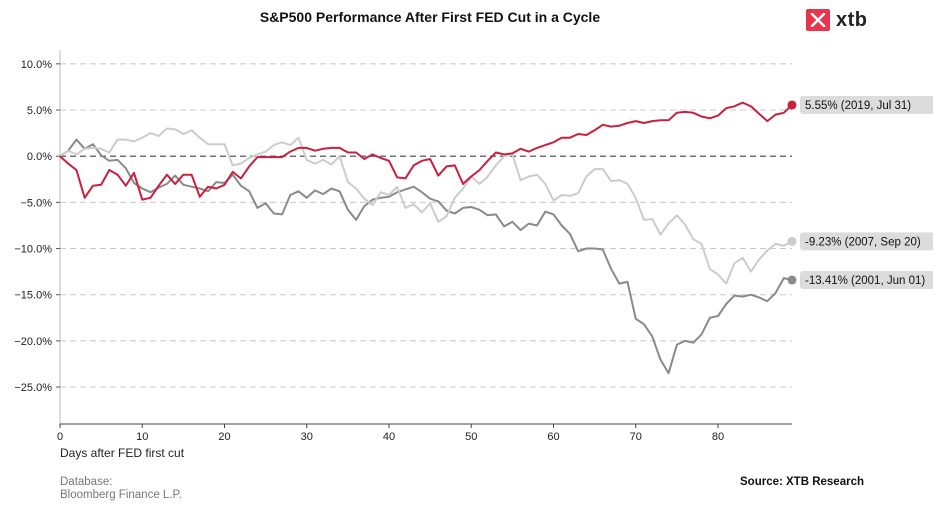 This screenshot has width=933, height=511. I want to click on y-tick-label: −15.0%, so click(33, 296).